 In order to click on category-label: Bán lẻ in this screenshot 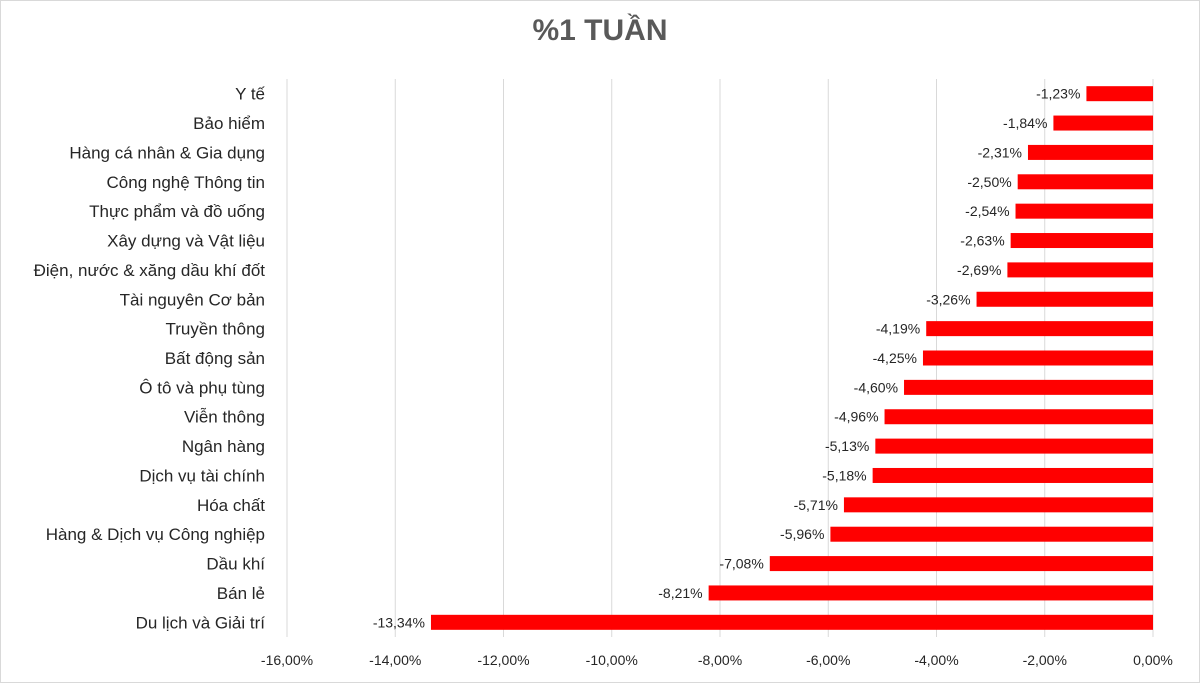, I will do `click(241, 593)`.